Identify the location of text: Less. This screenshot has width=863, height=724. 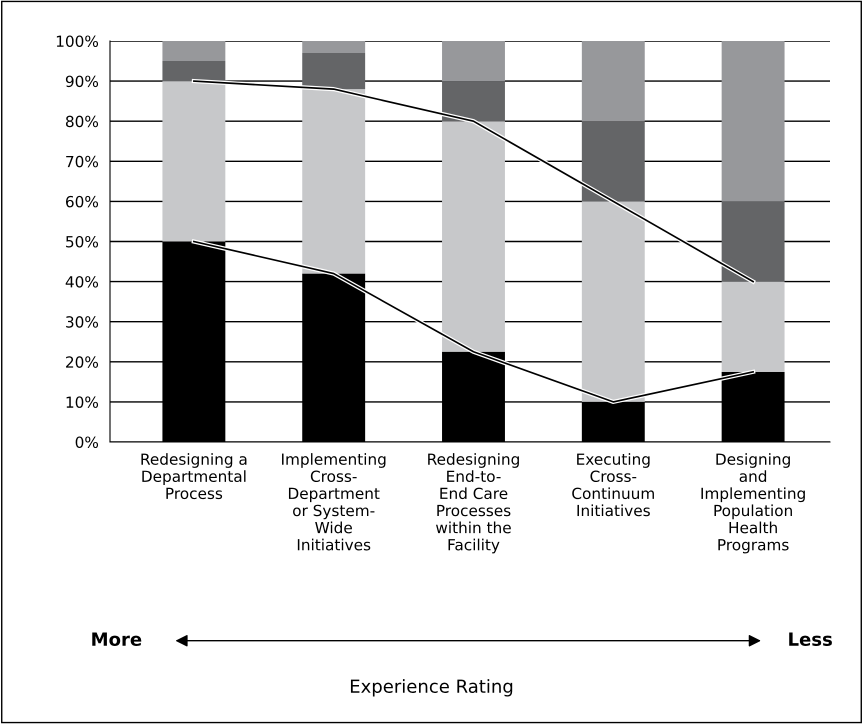
(810, 639).